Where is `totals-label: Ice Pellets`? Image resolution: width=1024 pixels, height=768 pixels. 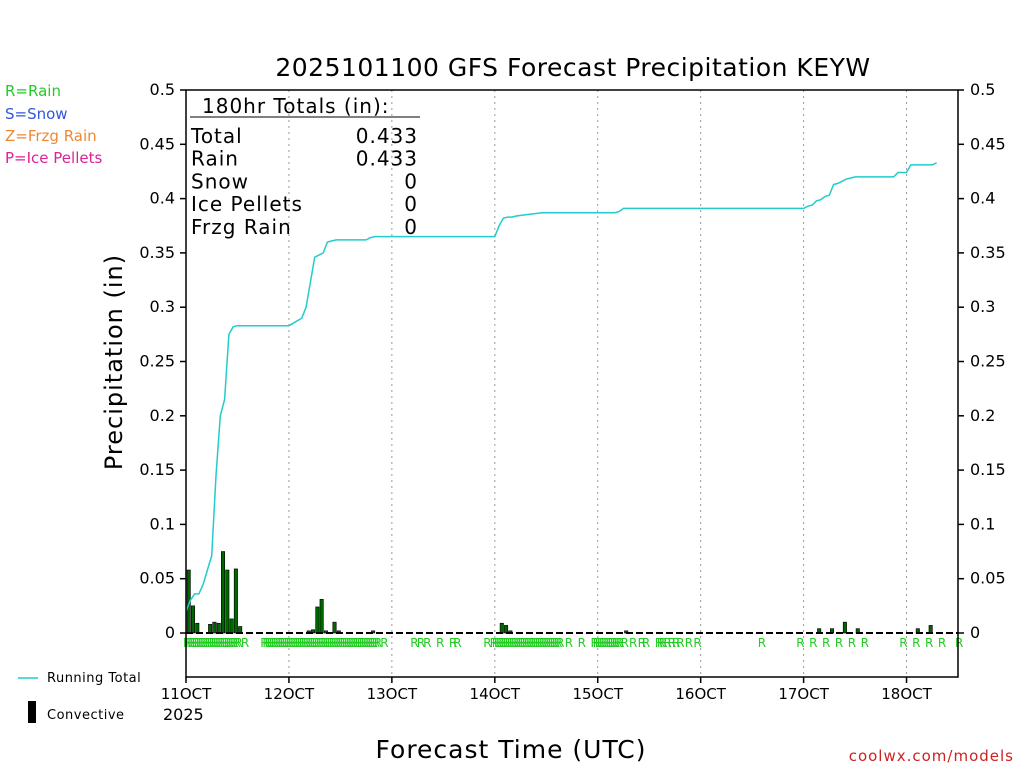
totals-label: Ice Pellets is located at coordinates (247, 204).